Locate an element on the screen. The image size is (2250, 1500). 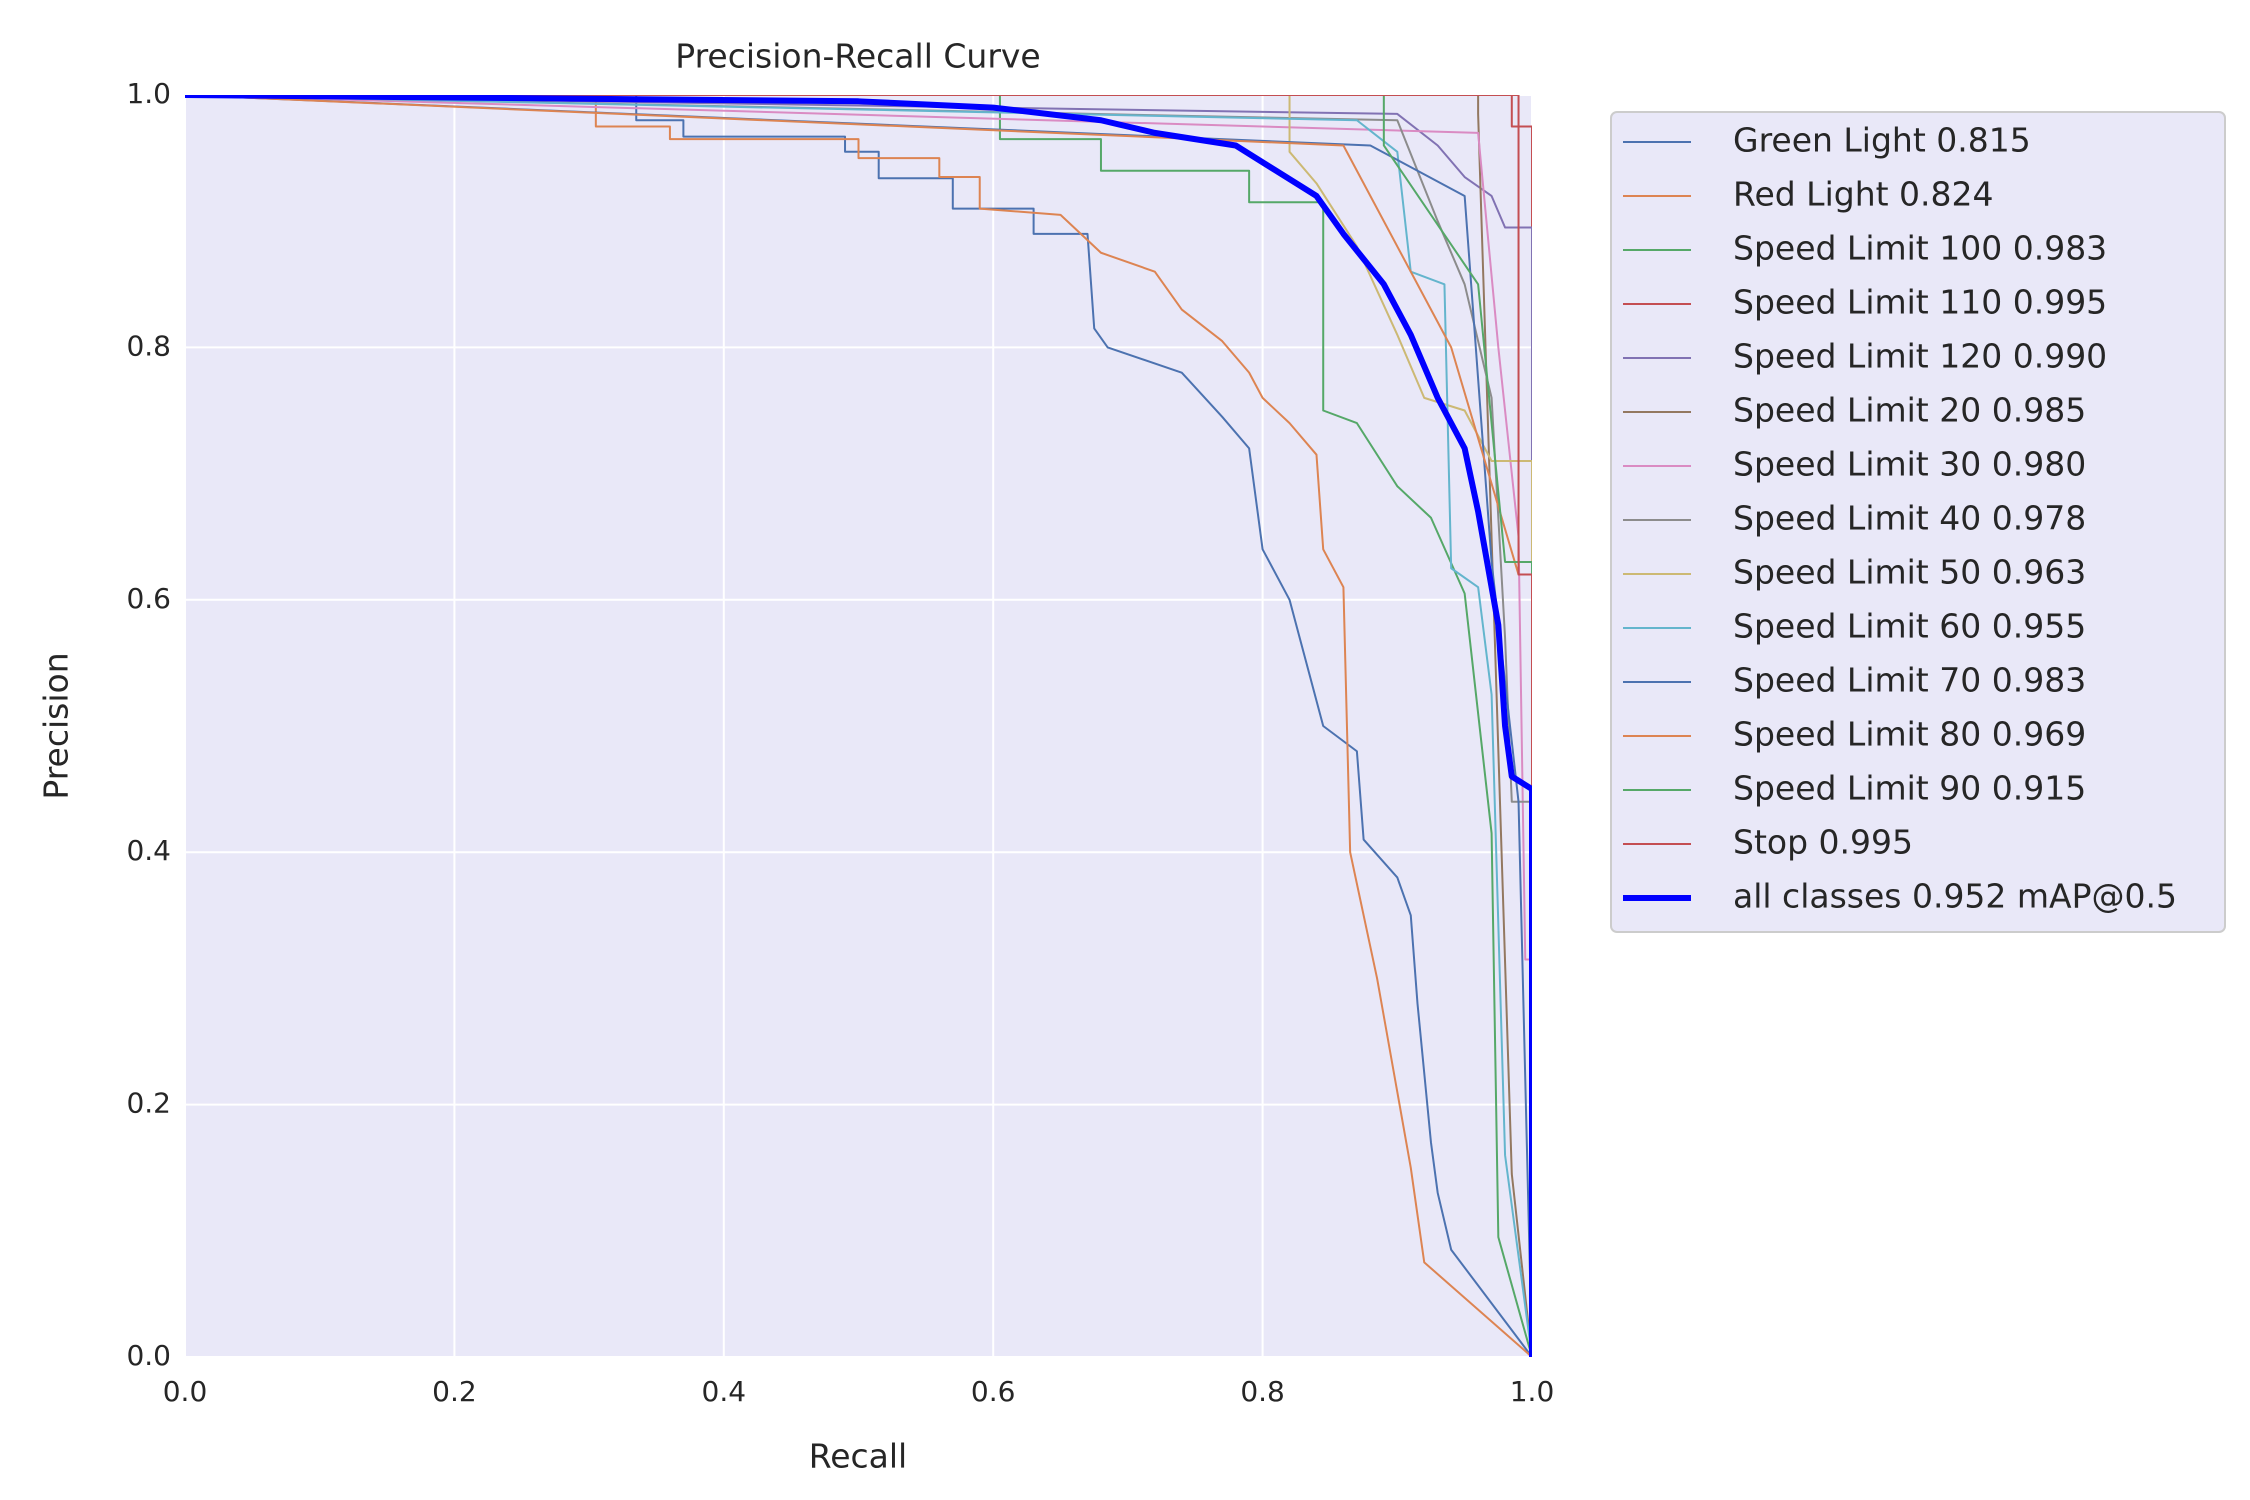
legend-label: Red Light 0.824 is located at coordinates (1863, 194).